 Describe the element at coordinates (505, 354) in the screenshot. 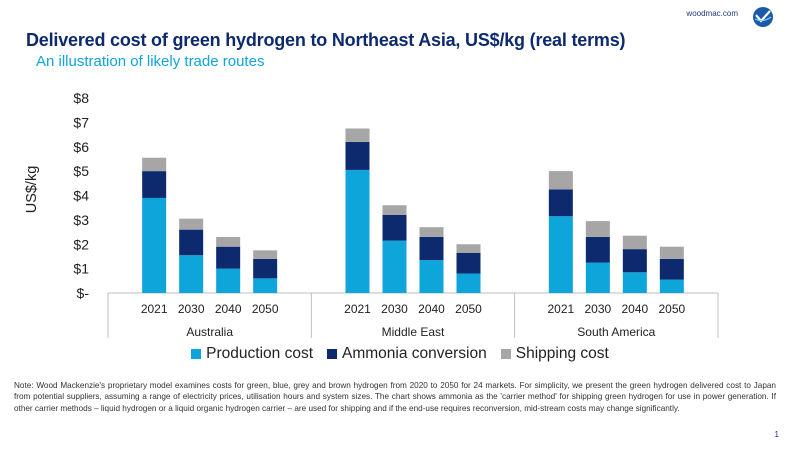

I see `legend-swatch-shipping` at that location.